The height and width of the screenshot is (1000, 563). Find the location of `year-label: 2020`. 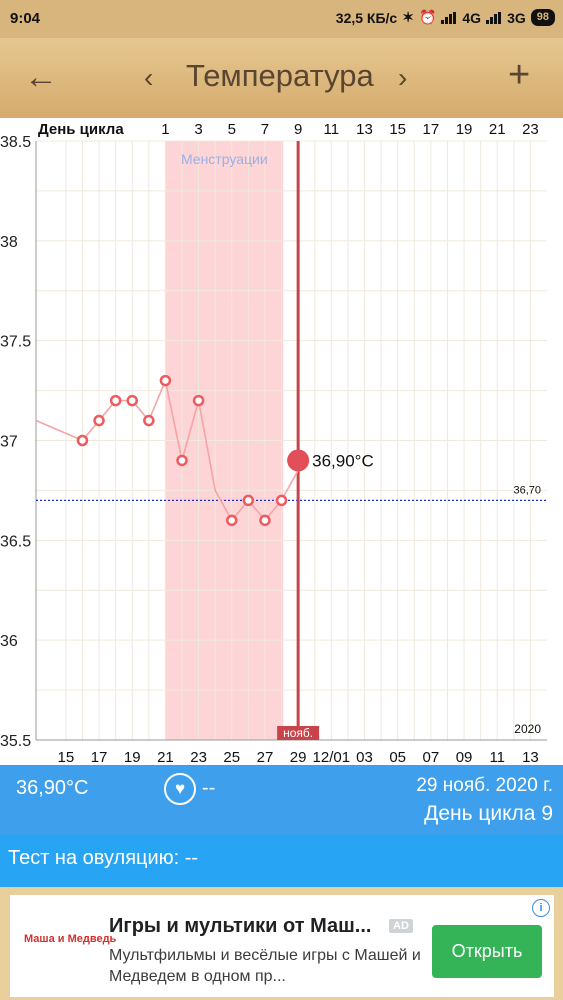

year-label: 2020 is located at coordinates (527, 729).